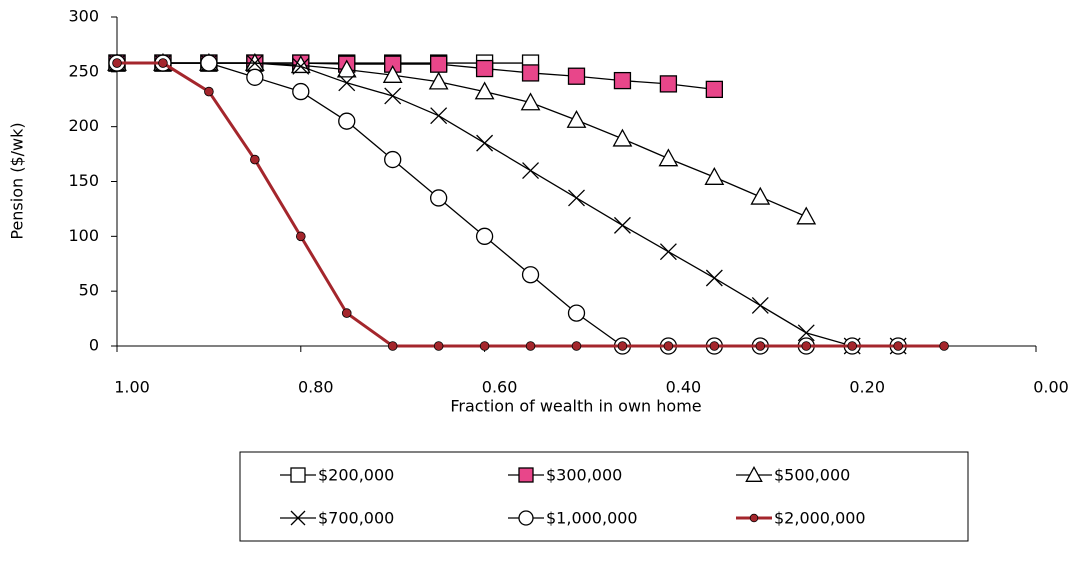  Describe the element at coordinates (132, 387) in the screenshot. I see `x-tick-label: 1.00` at that location.